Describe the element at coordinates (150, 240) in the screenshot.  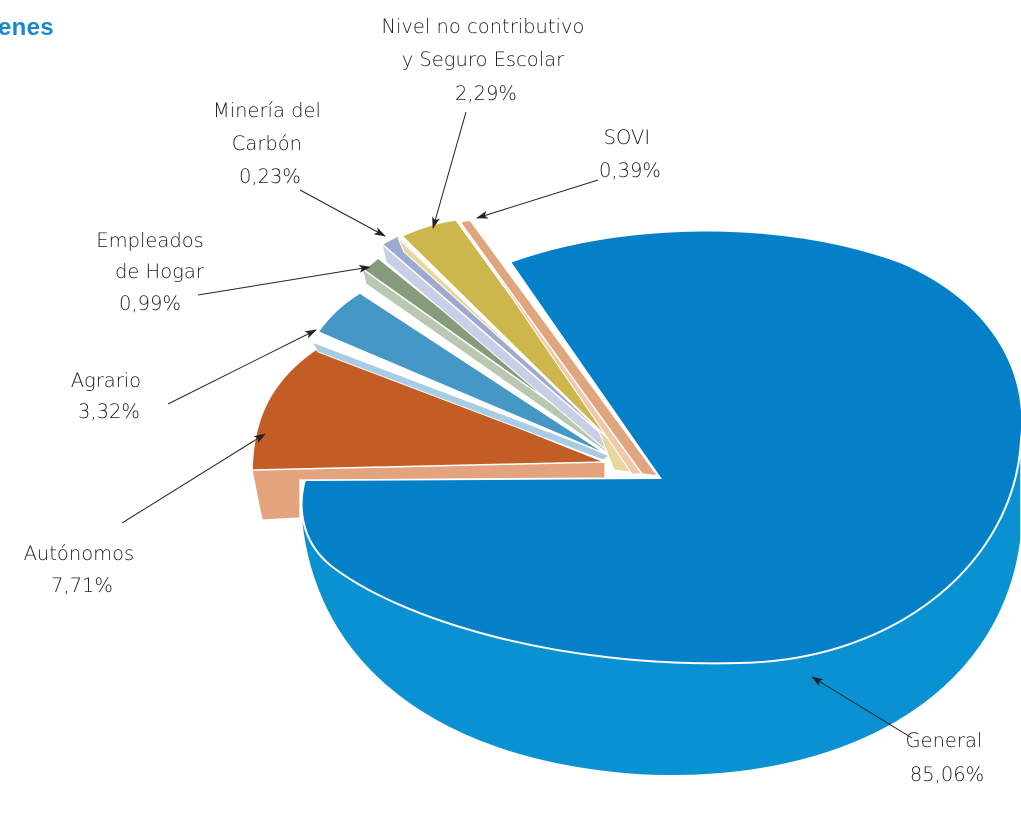
I see `label-hogar-name-1: Empleados` at that location.